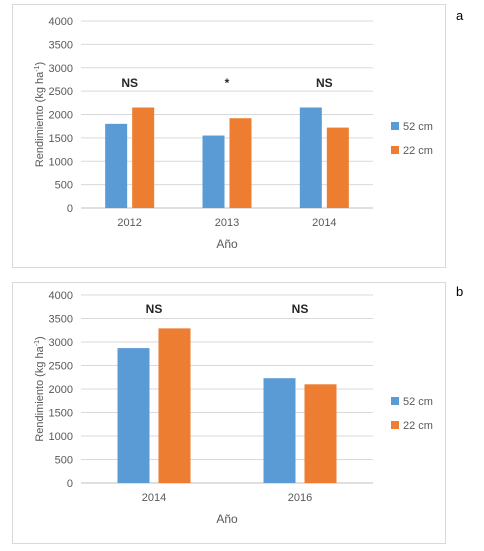 Image resolution: width=484 pixels, height=551 pixels. I want to click on significance-label: *, so click(227, 83).